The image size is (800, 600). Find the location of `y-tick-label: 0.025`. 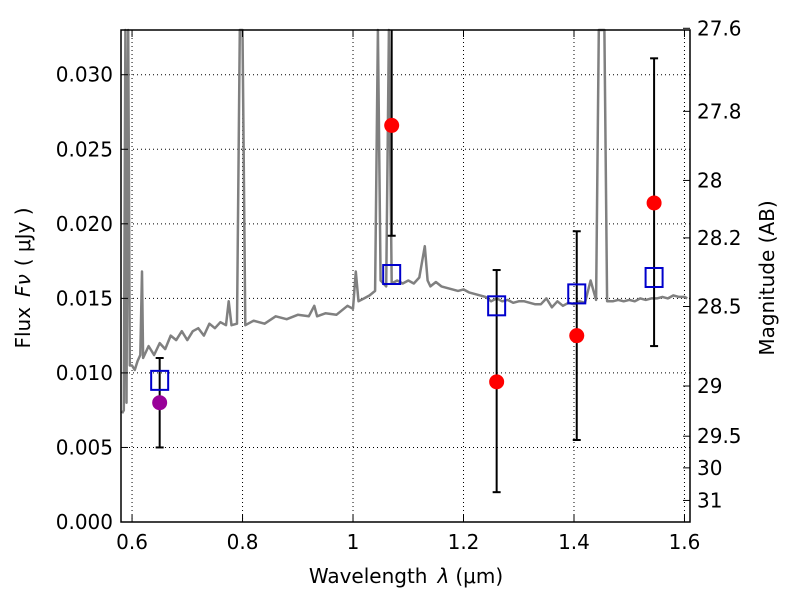

y-tick-label: 0.025 is located at coordinates (84, 149).